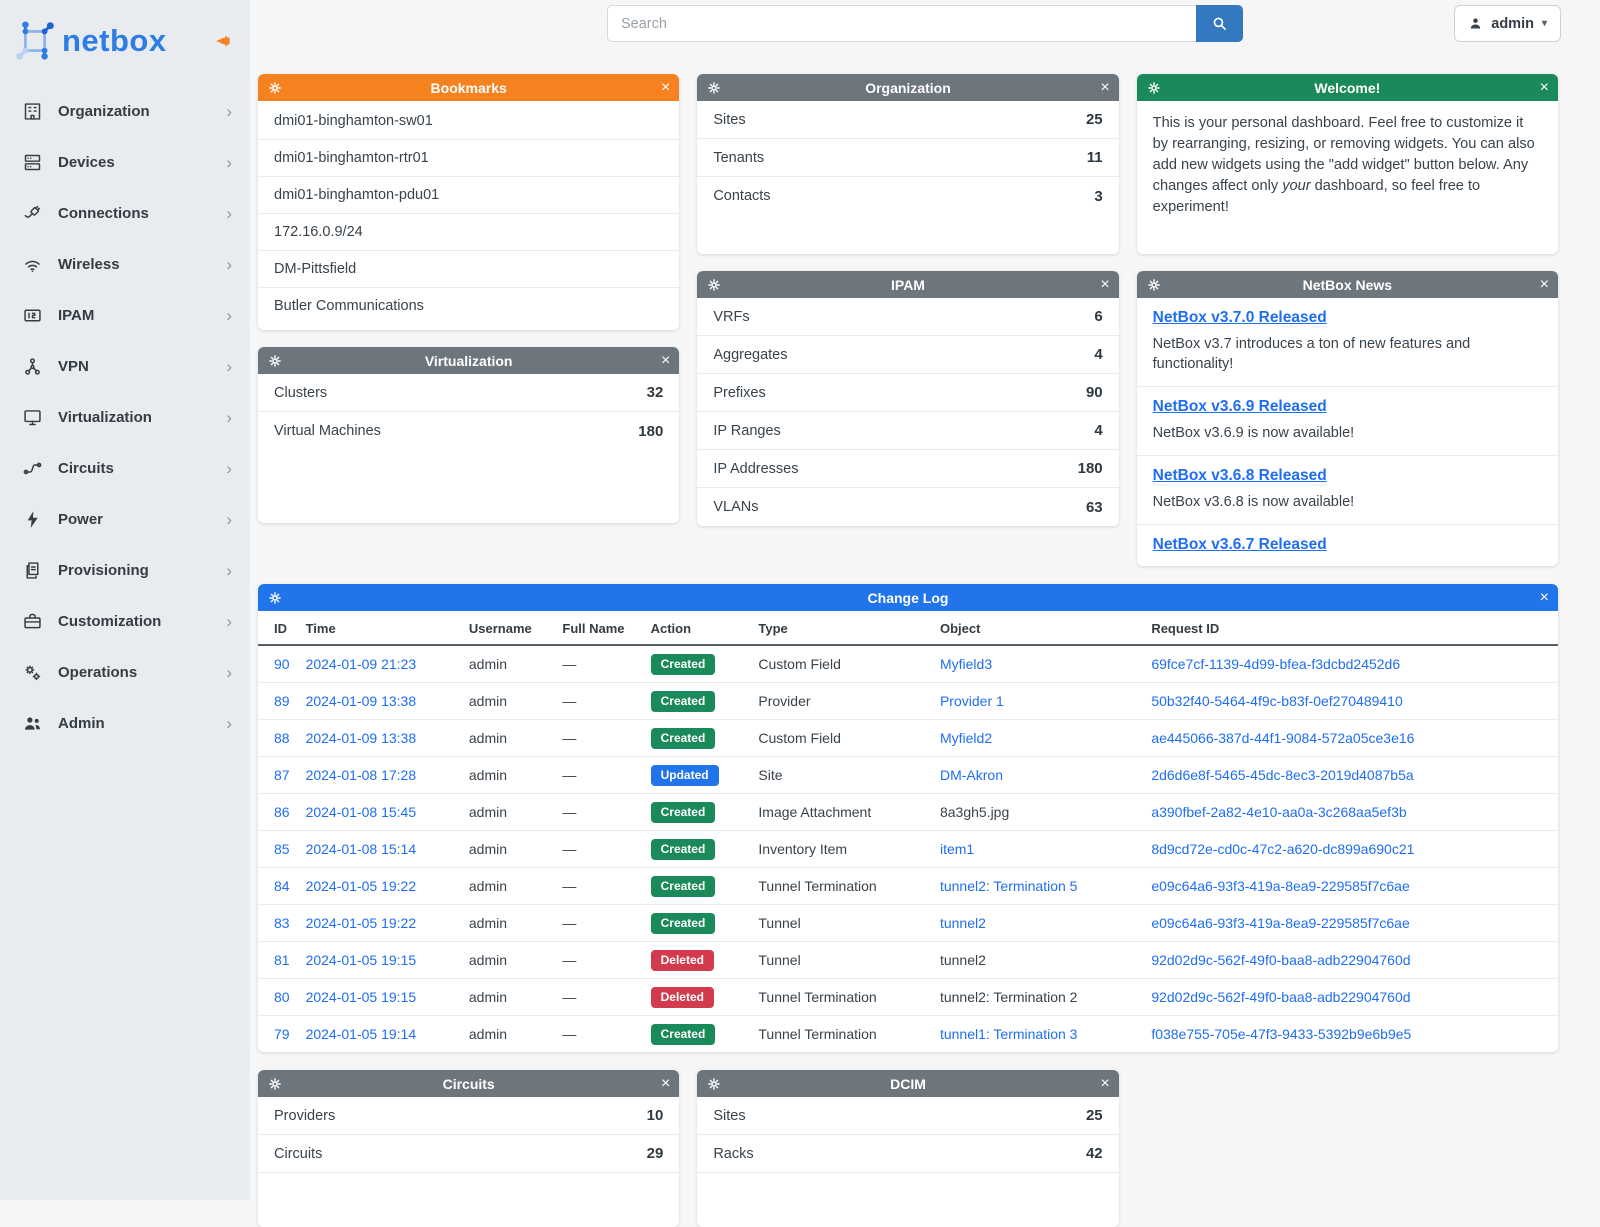 Image resolution: width=1600 pixels, height=1227 pixels. I want to click on change-request-id-link: 2d6d6e8f-5465-45dc-8ec3-2019d4087b5a, so click(1282, 775).